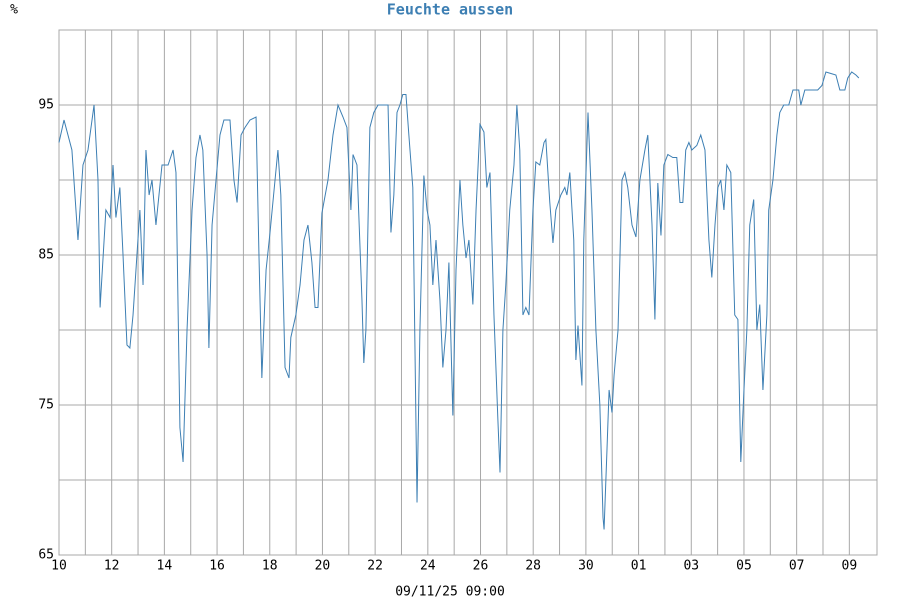 The height and width of the screenshot is (600, 900). What do you see at coordinates (46, 555) in the screenshot?
I see `y-tick-label: 65` at bounding box center [46, 555].